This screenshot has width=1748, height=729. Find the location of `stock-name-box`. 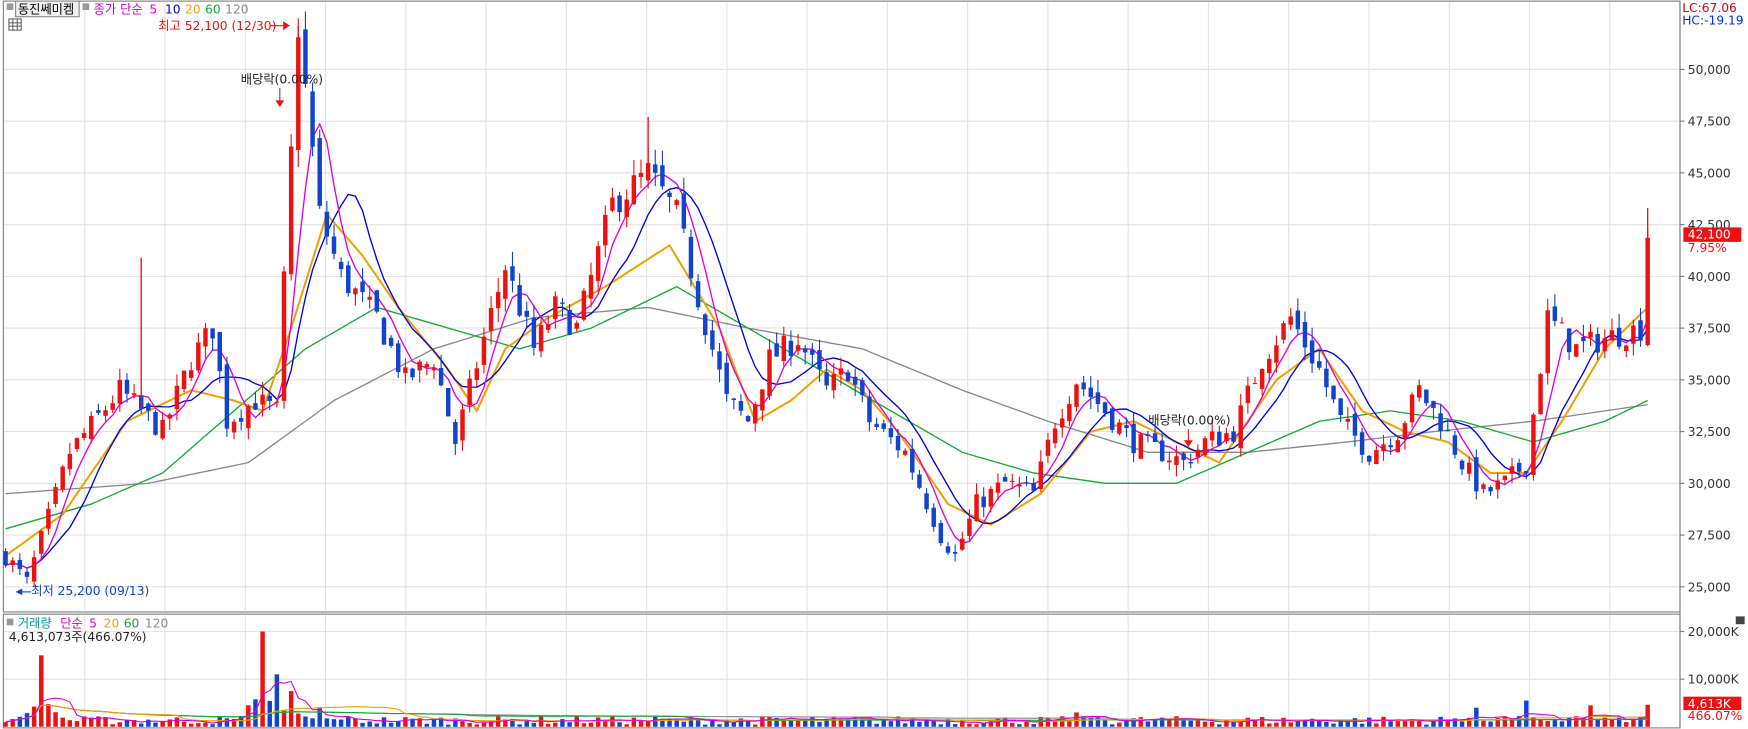

stock-name-box is located at coordinates (47, 9).